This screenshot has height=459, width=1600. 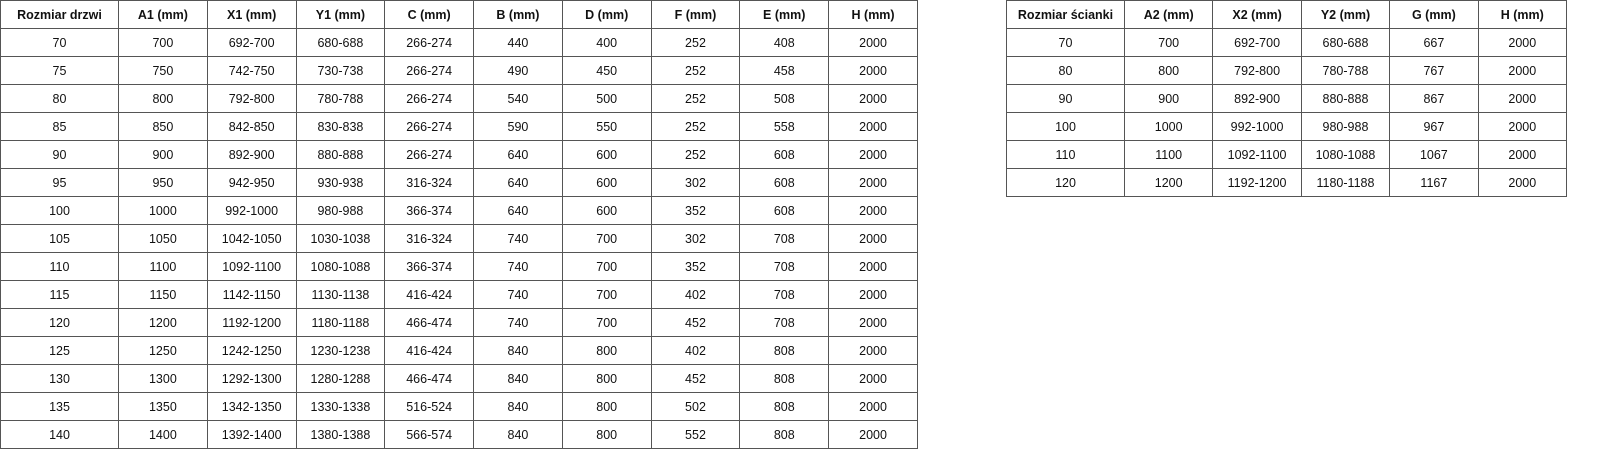 I want to click on table-cell: 1100, so click(x=1168, y=154).